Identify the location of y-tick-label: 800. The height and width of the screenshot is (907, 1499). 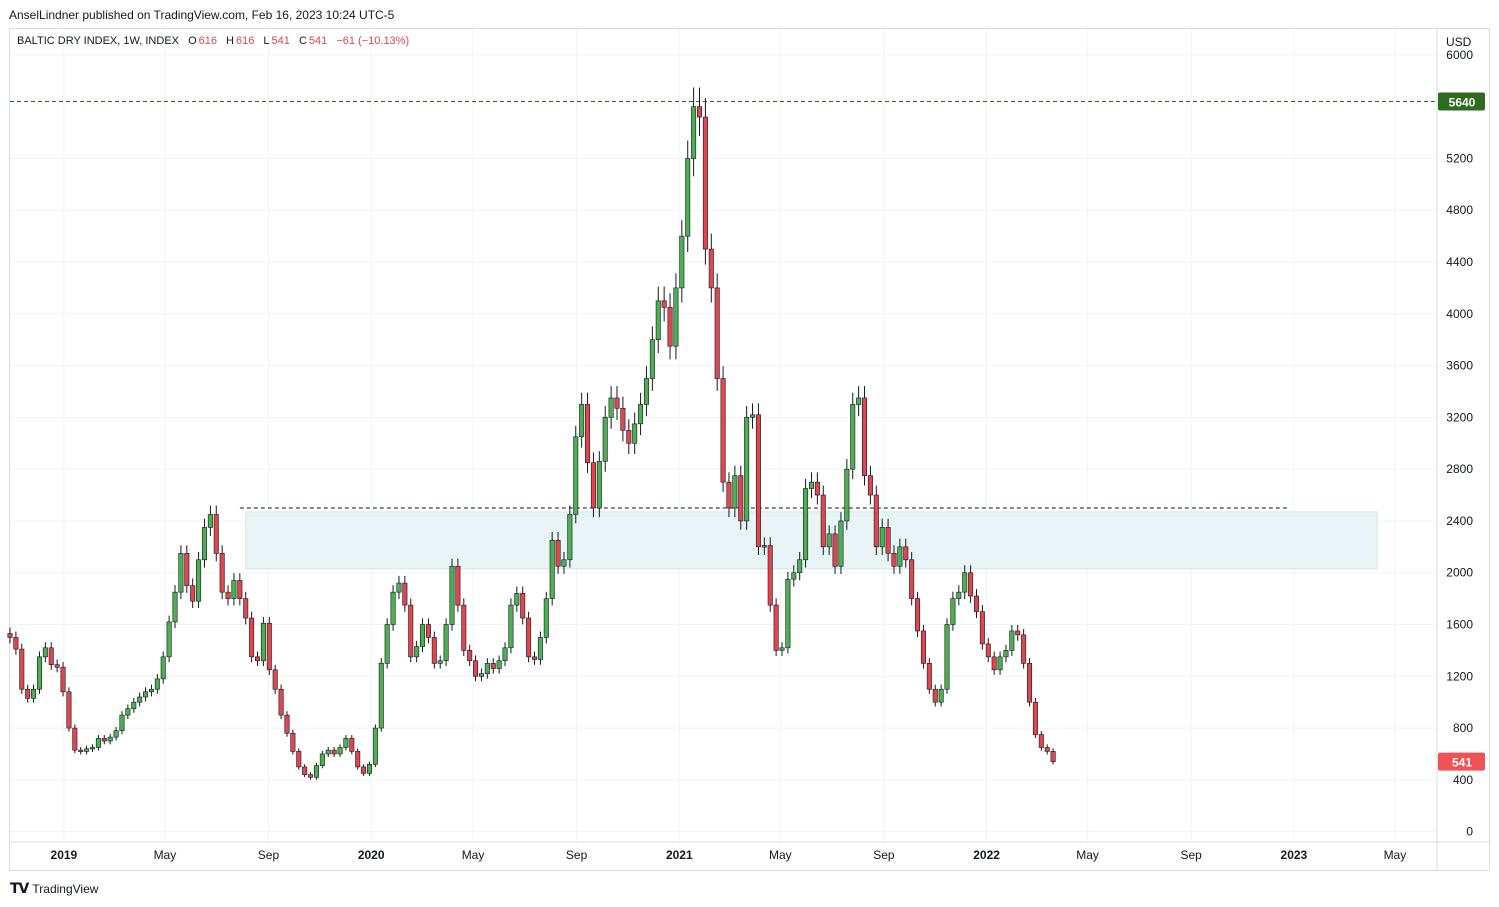
(1463, 728).